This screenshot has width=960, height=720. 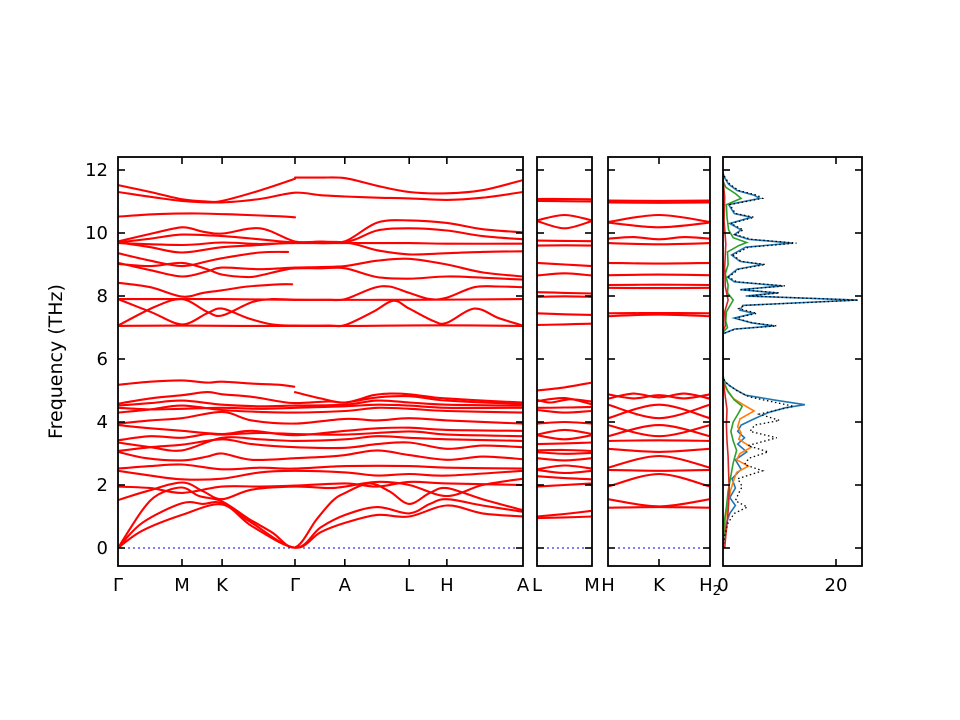 I want to click on y-tick-label: 10, so click(x=96, y=233).